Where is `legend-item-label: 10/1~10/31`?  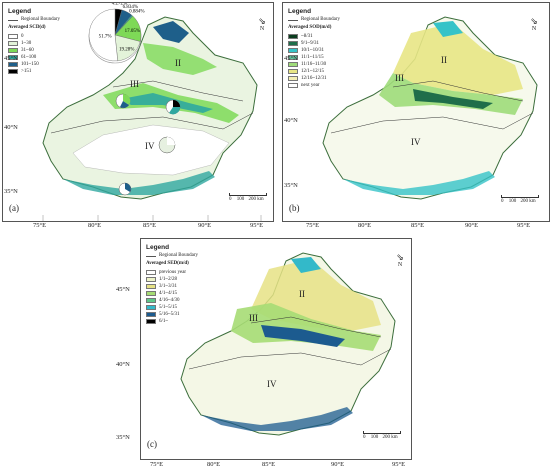
legend-item-label: 10/1~10/31 is located at coordinates (312, 50).